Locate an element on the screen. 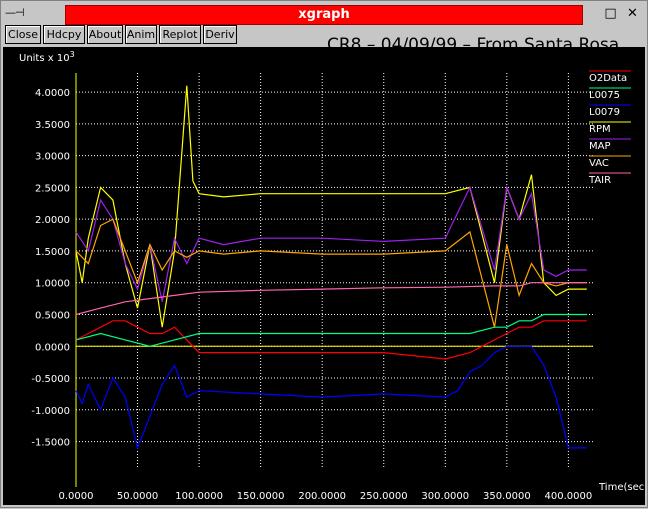 The image size is (648, 509). x-tick-label: 300.0000 is located at coordinates (445, 496).